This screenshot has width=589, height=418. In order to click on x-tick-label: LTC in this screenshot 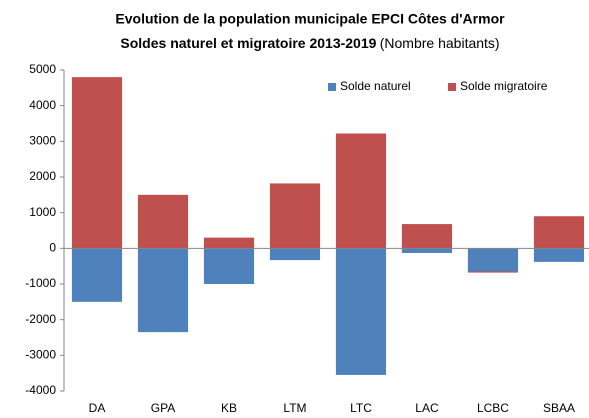, I will do `click(361, 408)`.